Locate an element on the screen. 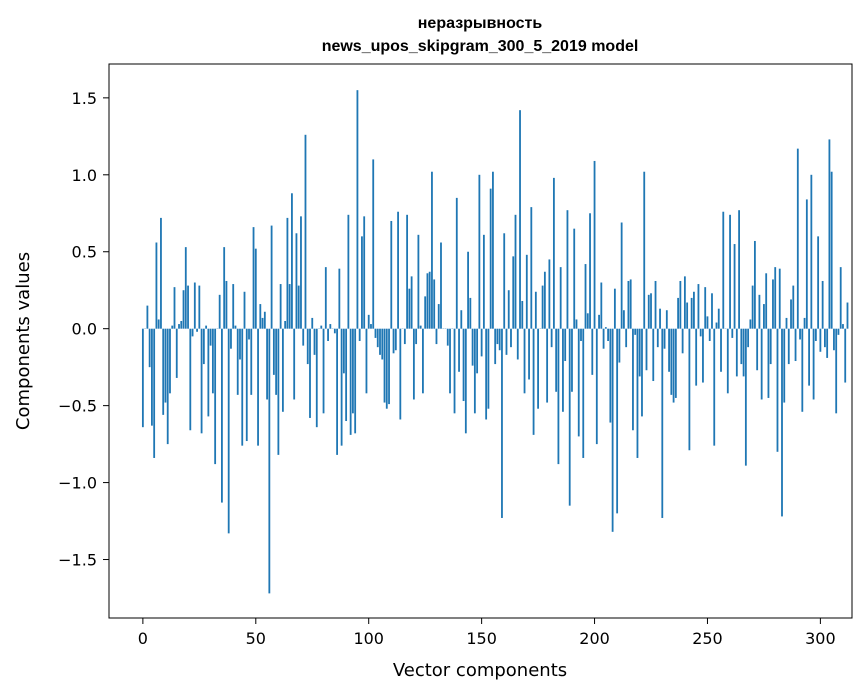 This screenshot has height=696, width=867. x-tick-label: 50 is located at coordinates (256, 638).